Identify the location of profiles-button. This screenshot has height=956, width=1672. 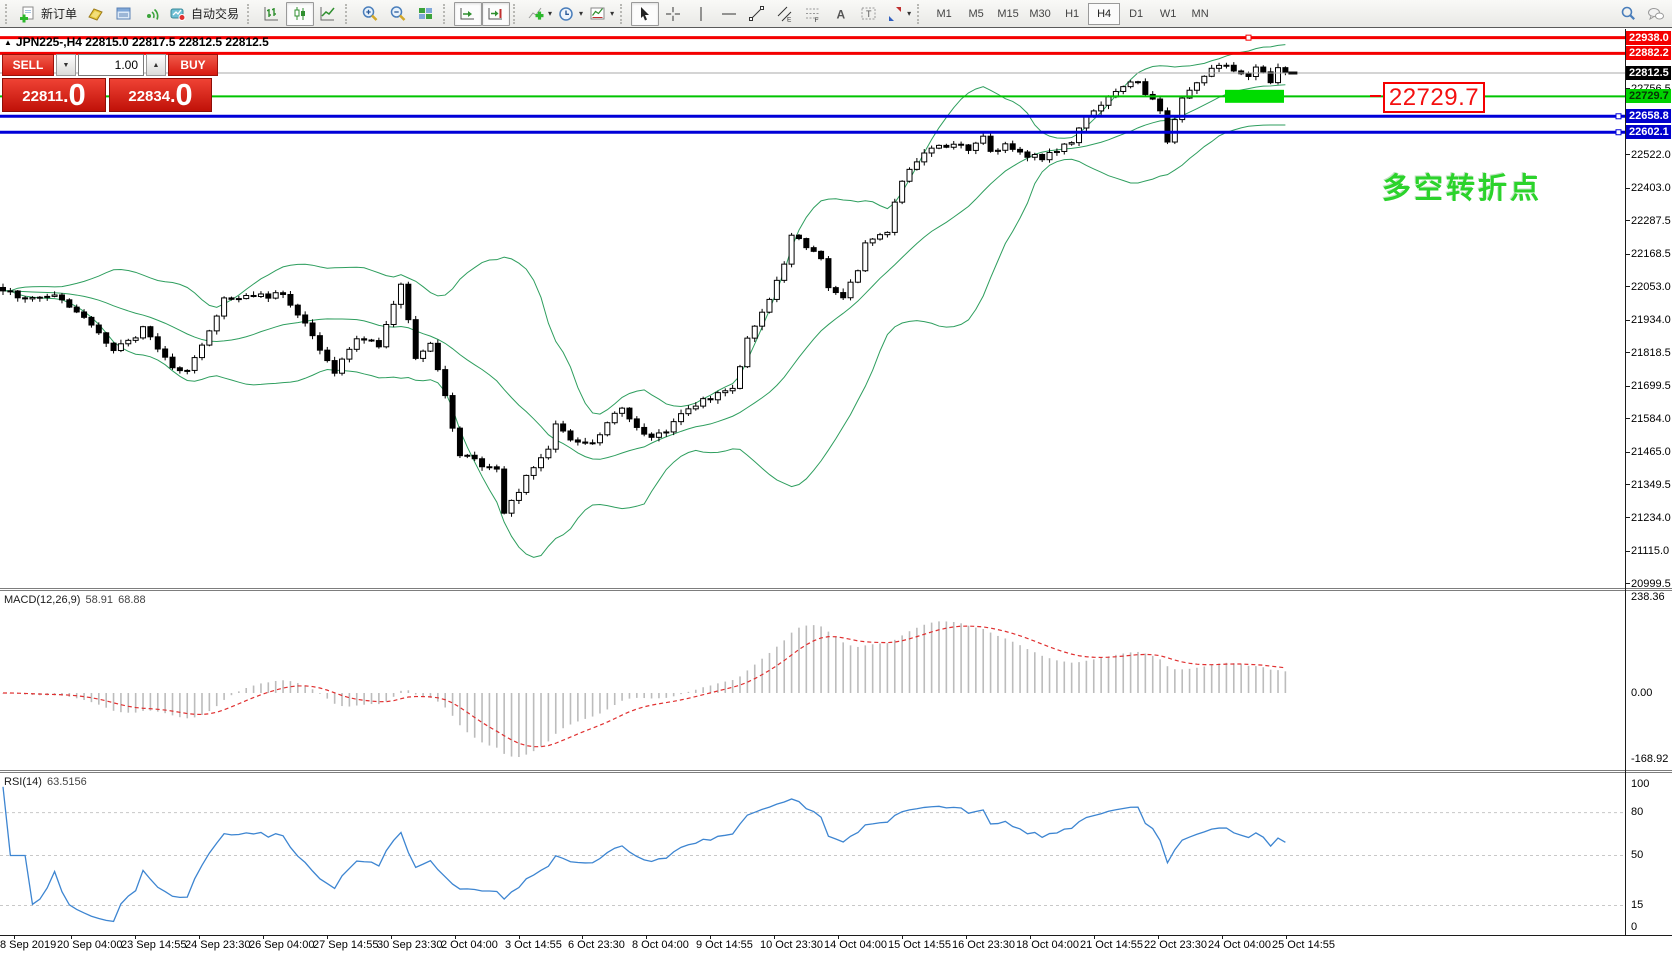
(96, 14).